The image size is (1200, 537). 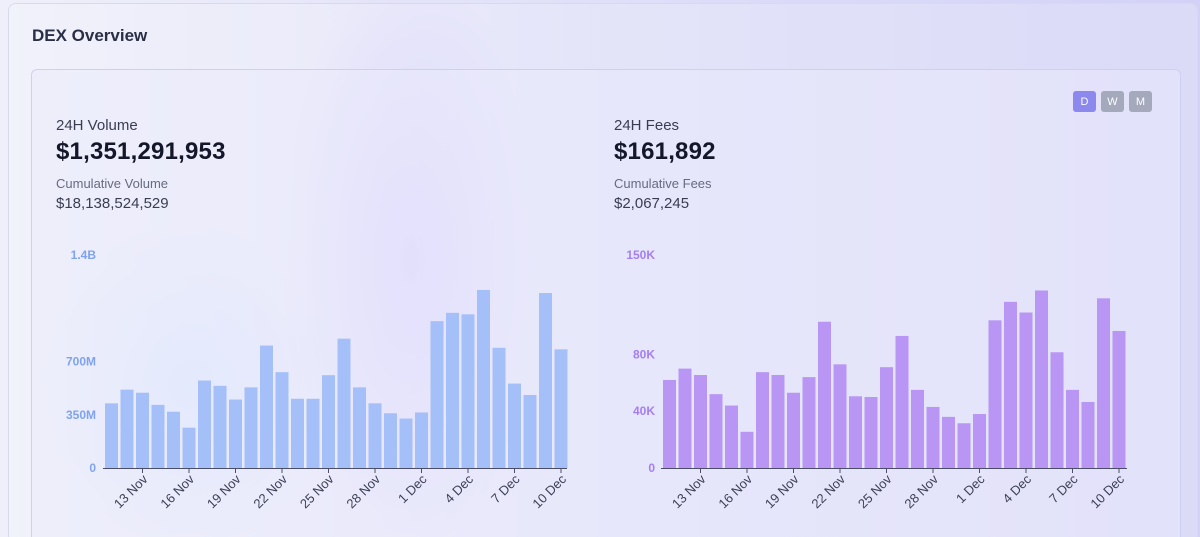 What do you see at coordinates (735, 491) in the screenshot?
I see `fees-x-tick-label: 16 Nov` at bounding box center [735, 491].